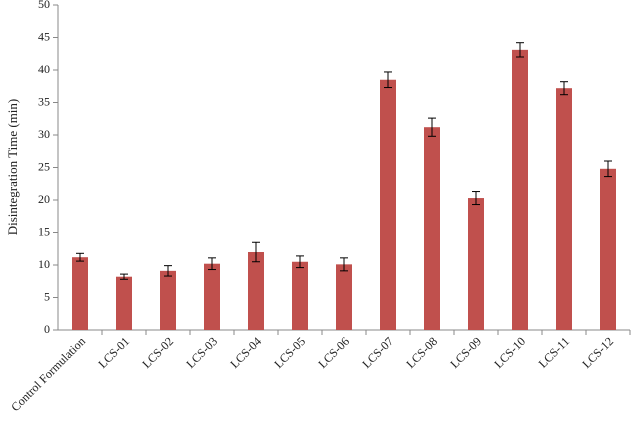 This screenshot has height=430, width=639. What do you see at coordinates (44, 36) in the screenshot?
I see `y-tick-label: 45` at bounding box center [44, 36].